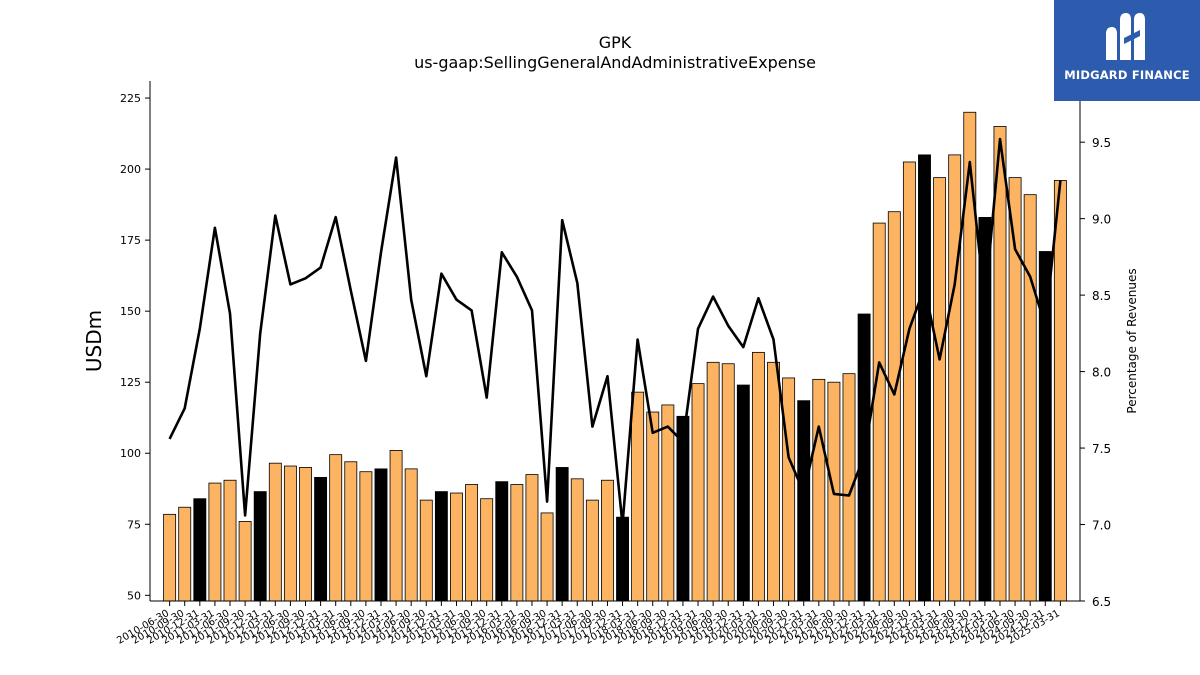  Describe the element at coordinates (94, 341) in the screenshot. I see `y-axis-label: USDm` at that location.